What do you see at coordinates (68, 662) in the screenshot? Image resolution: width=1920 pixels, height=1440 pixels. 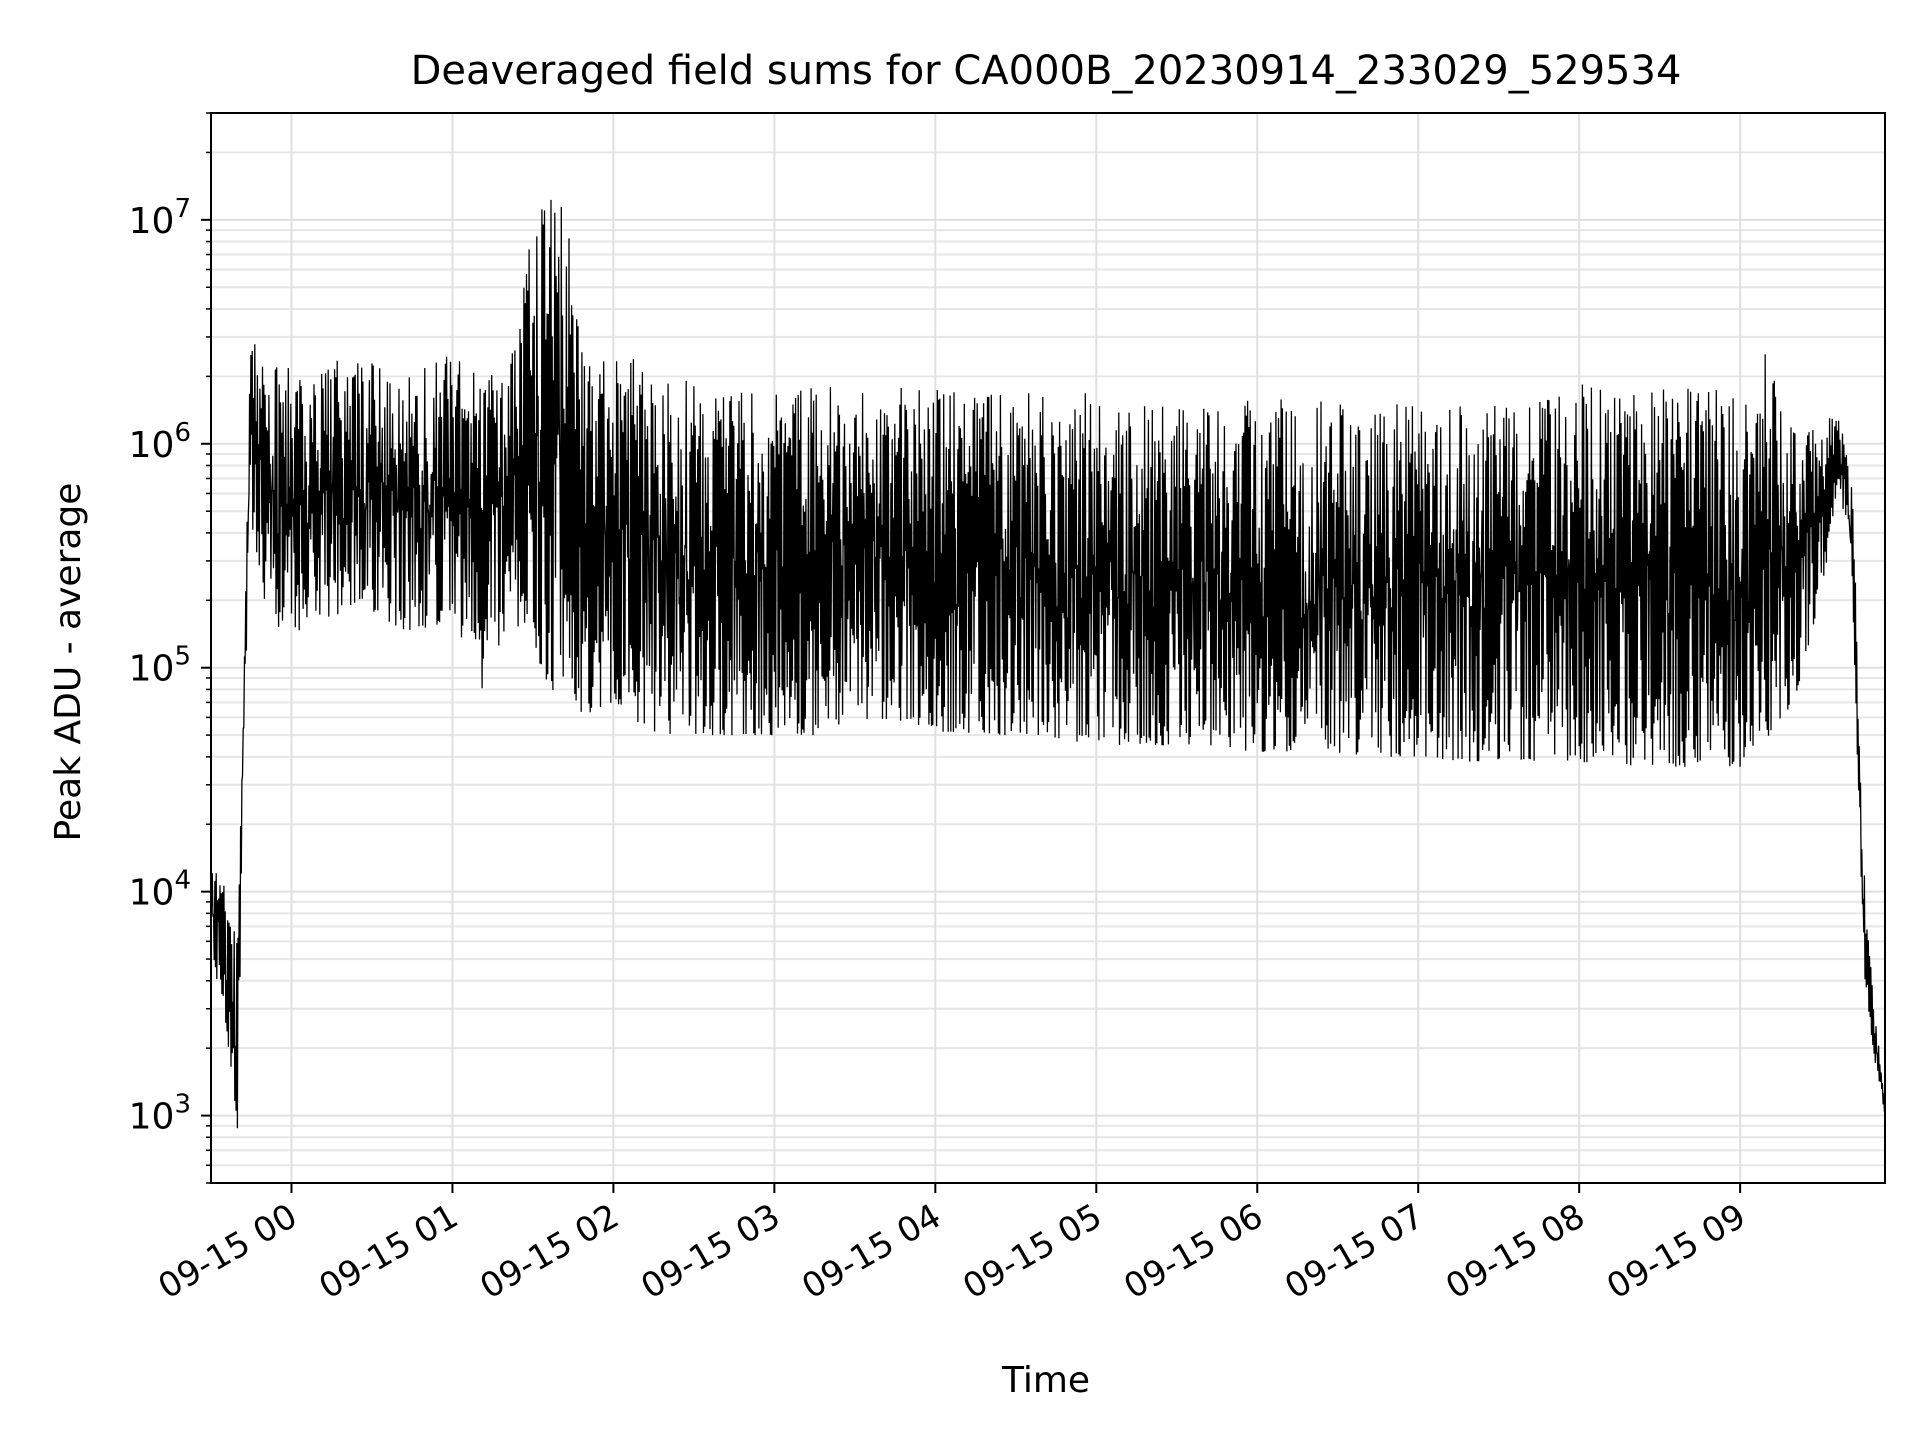 I see `y-axis-label: Peak ADU - average` at bounding box center [68, 662].